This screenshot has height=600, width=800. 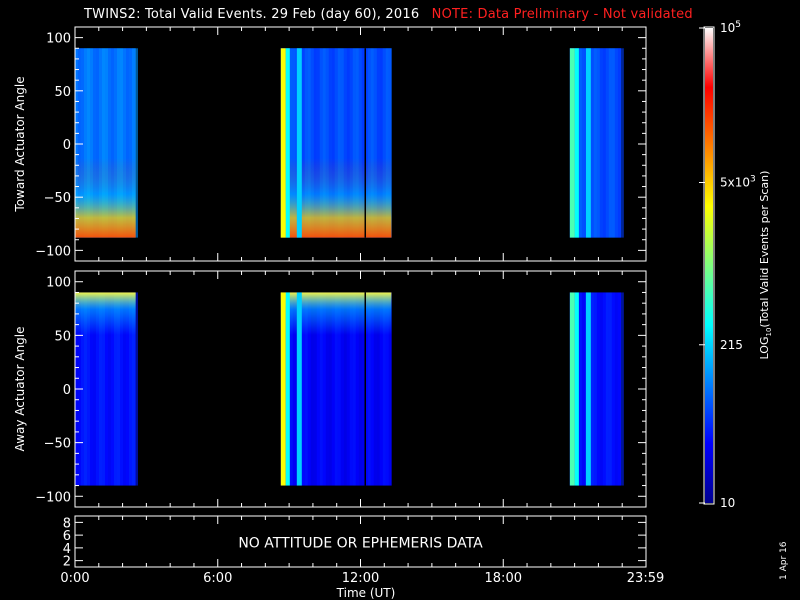 I want to click on y-tick-label: 4, so click(x=67, y=549).